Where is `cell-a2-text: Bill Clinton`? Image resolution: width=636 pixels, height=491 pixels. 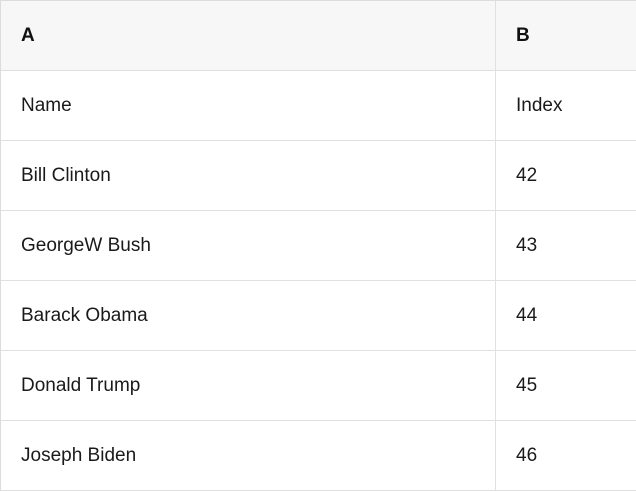 cell-a2-text: Bill Clinton is located at coordinates (66, 175).